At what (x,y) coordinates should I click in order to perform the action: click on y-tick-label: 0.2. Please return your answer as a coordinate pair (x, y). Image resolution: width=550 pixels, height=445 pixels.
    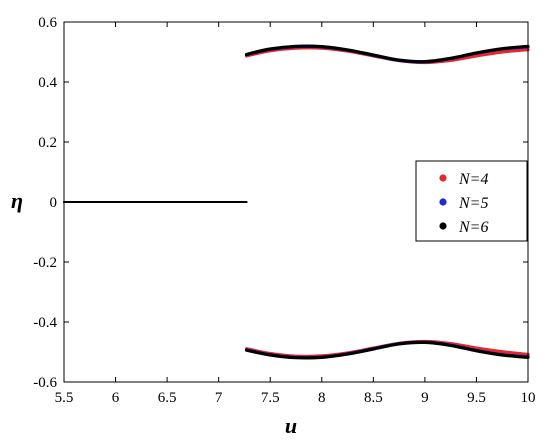
    Looking at the image, I should click on (47, 143).